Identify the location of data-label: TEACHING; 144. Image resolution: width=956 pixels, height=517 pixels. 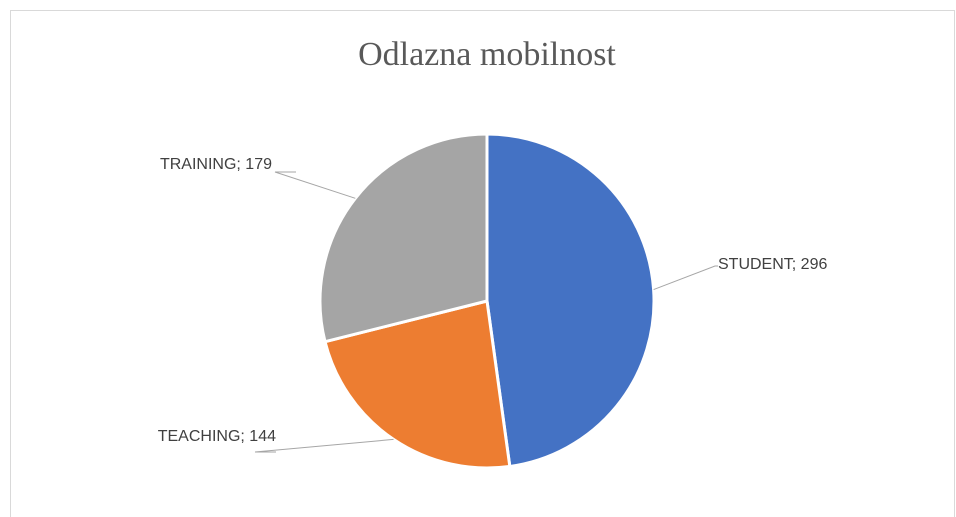
(217, 436).